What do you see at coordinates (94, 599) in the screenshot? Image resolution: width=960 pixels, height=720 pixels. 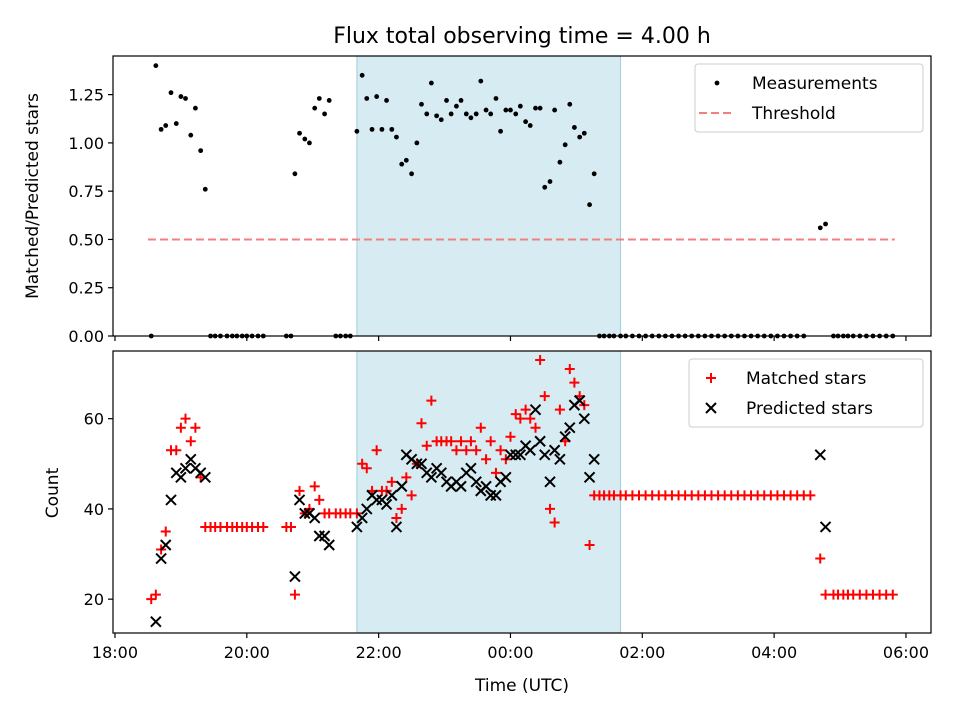 I see `y-tick-label: 20` at bounding box center [94, 599].